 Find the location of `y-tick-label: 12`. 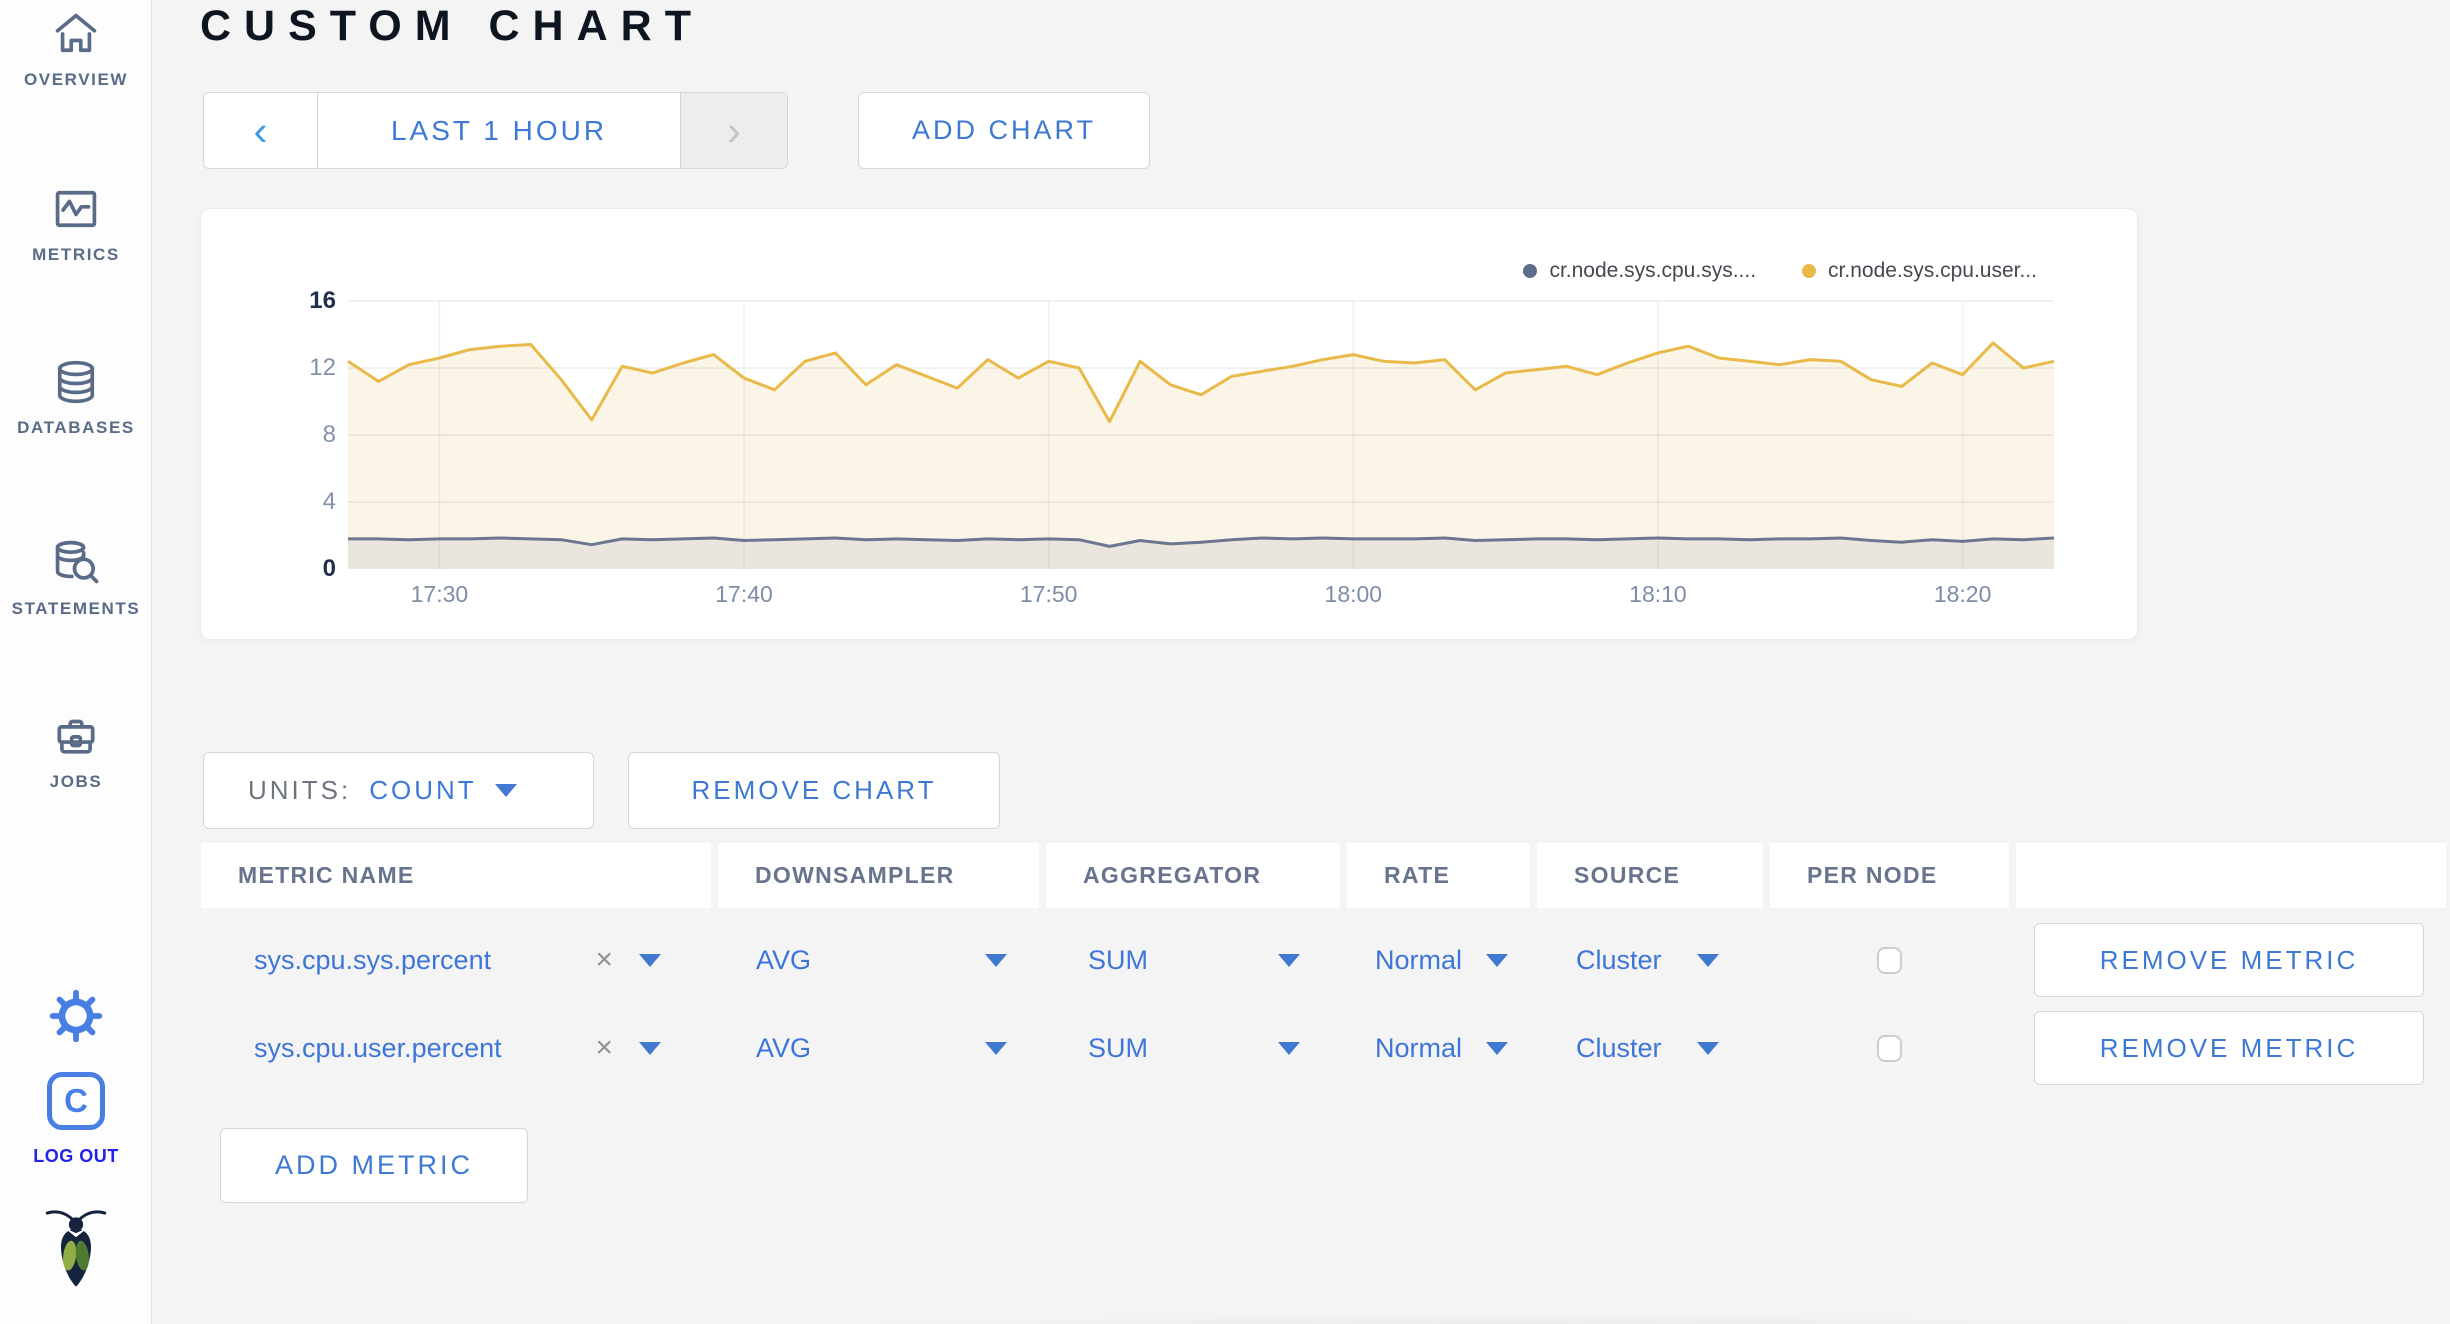

y-tick-label: 12 is located at coordinates (322, 367).